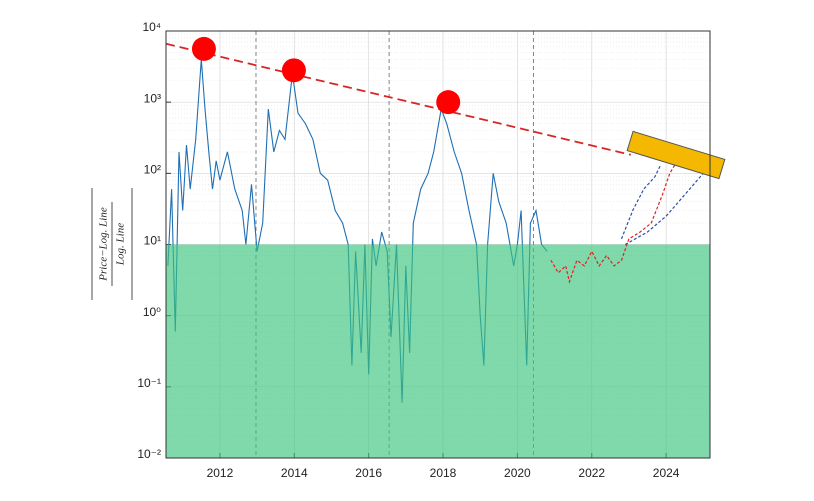 This screenshot has height=501, width=814. I want to click on y-tick-label: 10⁰, so click(152, 312).